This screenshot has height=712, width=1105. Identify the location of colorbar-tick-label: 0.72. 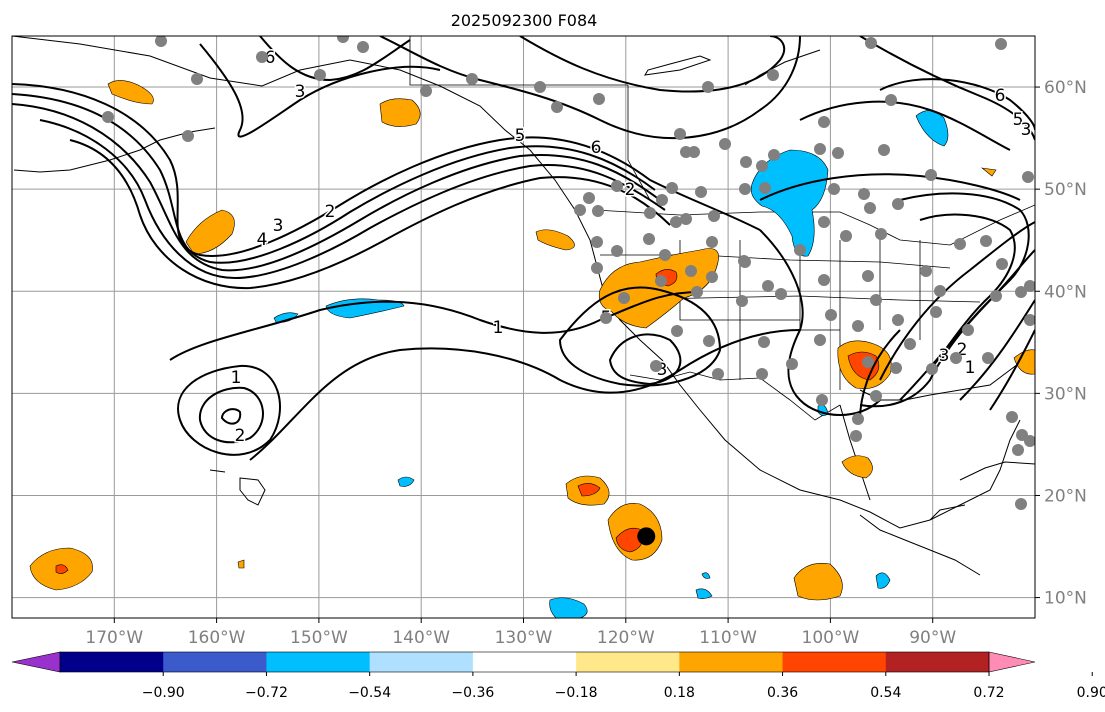
(988, 693).